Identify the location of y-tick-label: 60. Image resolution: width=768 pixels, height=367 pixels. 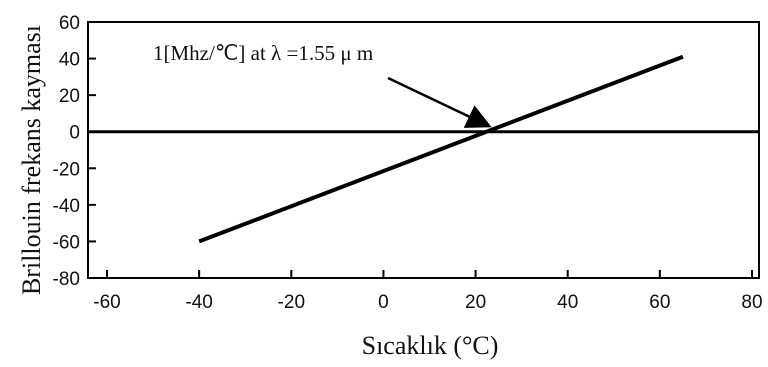
(69, 23).